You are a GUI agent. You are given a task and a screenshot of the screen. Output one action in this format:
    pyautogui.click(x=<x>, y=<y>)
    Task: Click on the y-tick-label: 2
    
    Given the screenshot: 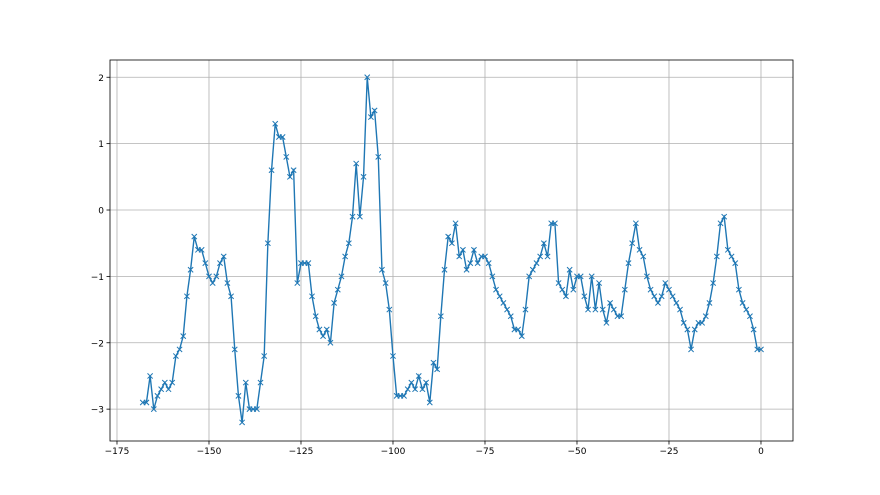 What is the action you would take?
    pyautogui.click(x=101, y=79)
    